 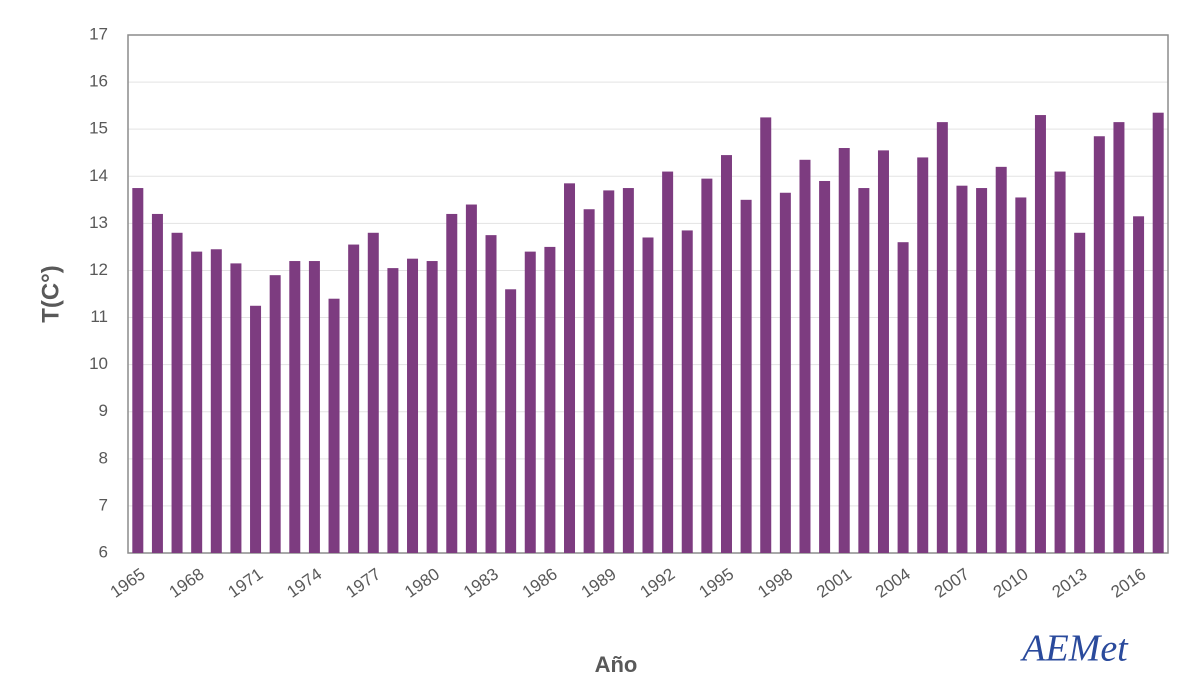 I want to click on y-tick-label: 8, so click(x=103, y=457).